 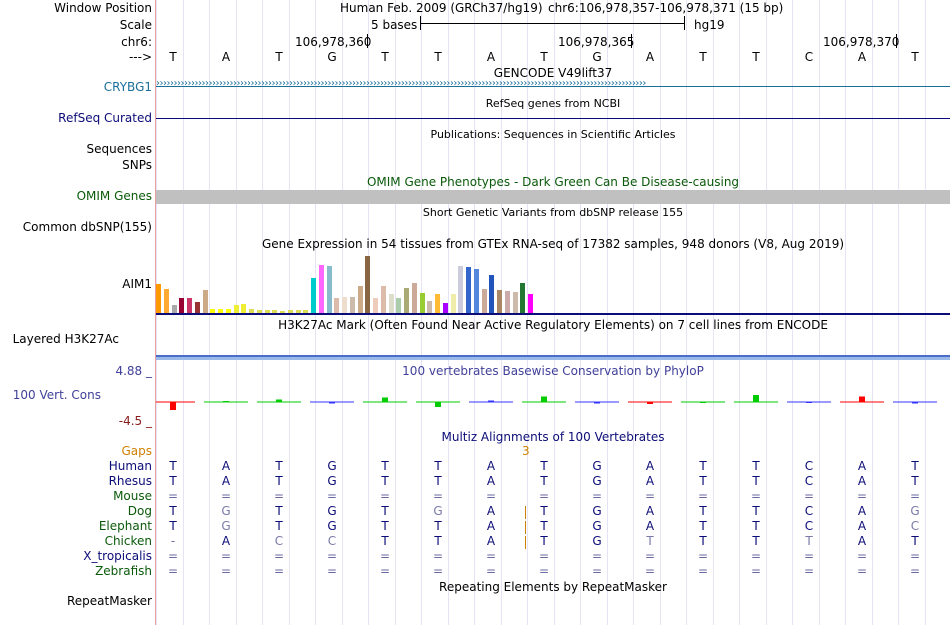 I want to click on gtex-bar-chart, so click(x=346, y=282).